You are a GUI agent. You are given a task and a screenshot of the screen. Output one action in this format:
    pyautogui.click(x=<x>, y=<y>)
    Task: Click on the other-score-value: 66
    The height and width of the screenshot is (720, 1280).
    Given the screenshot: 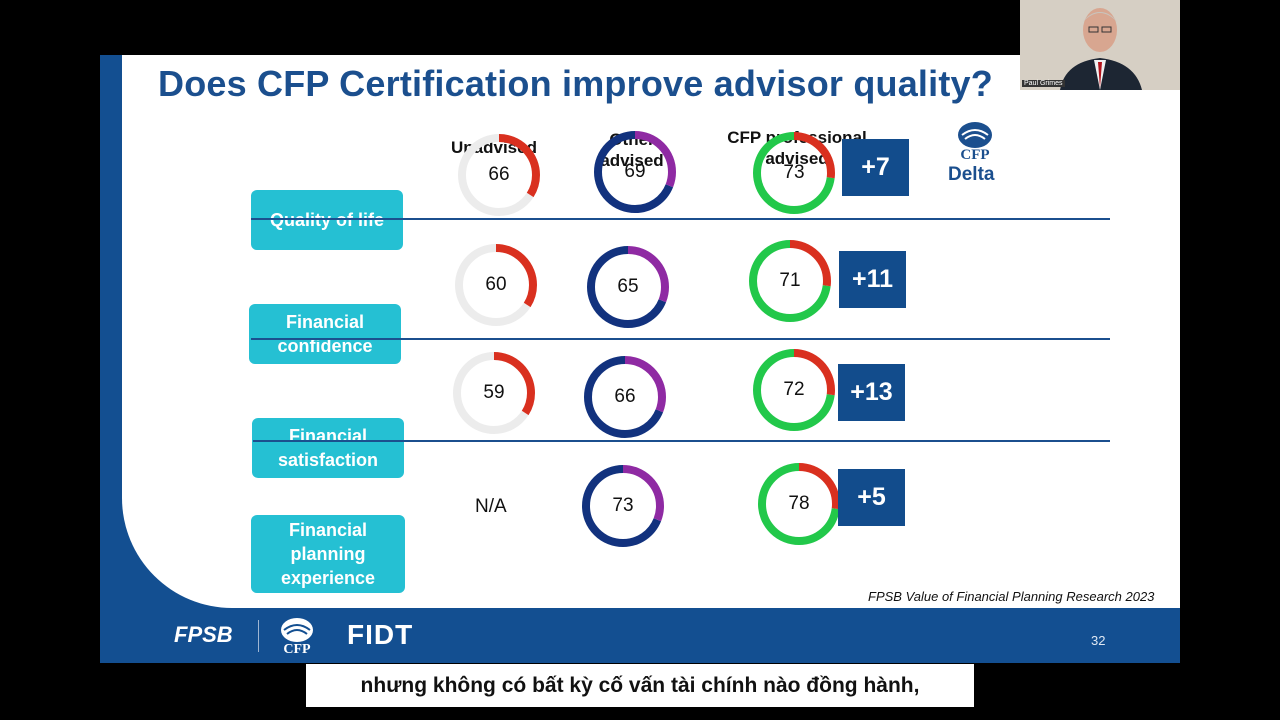 What is the action you would take?
    pyautogui.click(x=625, y=396)
    